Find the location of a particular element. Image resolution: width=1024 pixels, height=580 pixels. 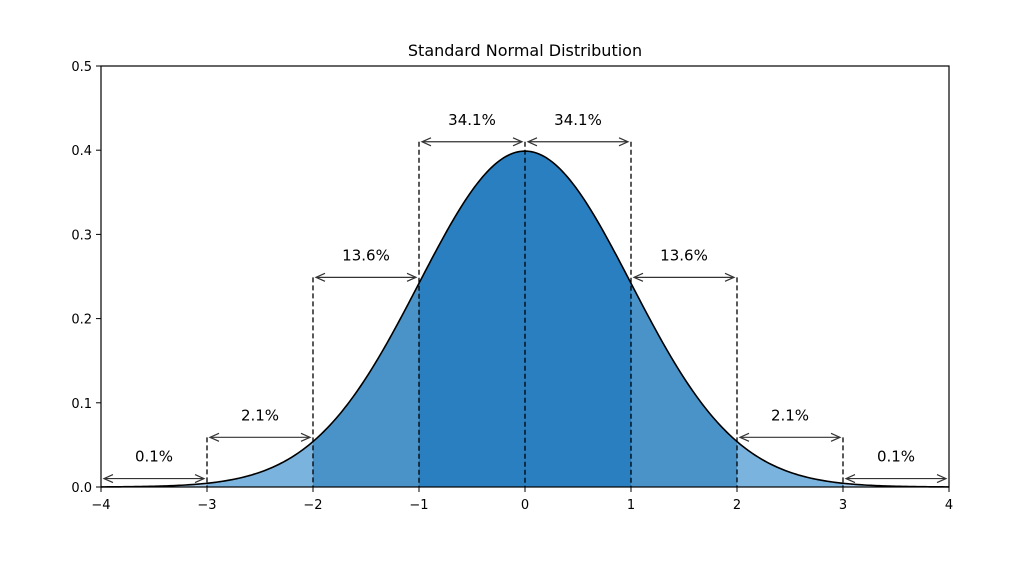

x-tick-label: −2 is located at coordinates (312, 505).